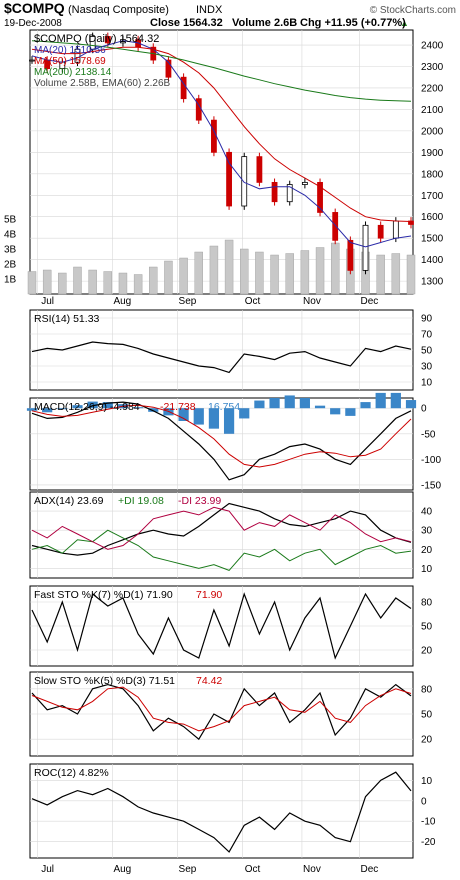  What do you see at coordinates (87, 407) in the screenshot?
I see `legend-entry: MACD(12,26,9) -4.984` at bounding box center [87, 407].